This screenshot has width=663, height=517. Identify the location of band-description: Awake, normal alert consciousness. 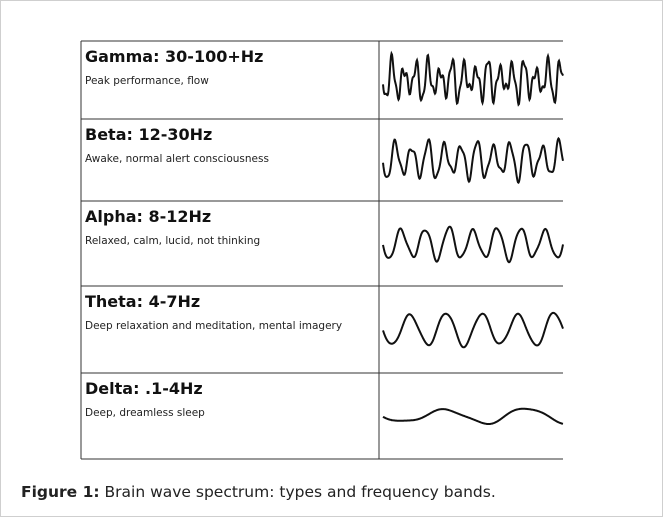
(177, 159).